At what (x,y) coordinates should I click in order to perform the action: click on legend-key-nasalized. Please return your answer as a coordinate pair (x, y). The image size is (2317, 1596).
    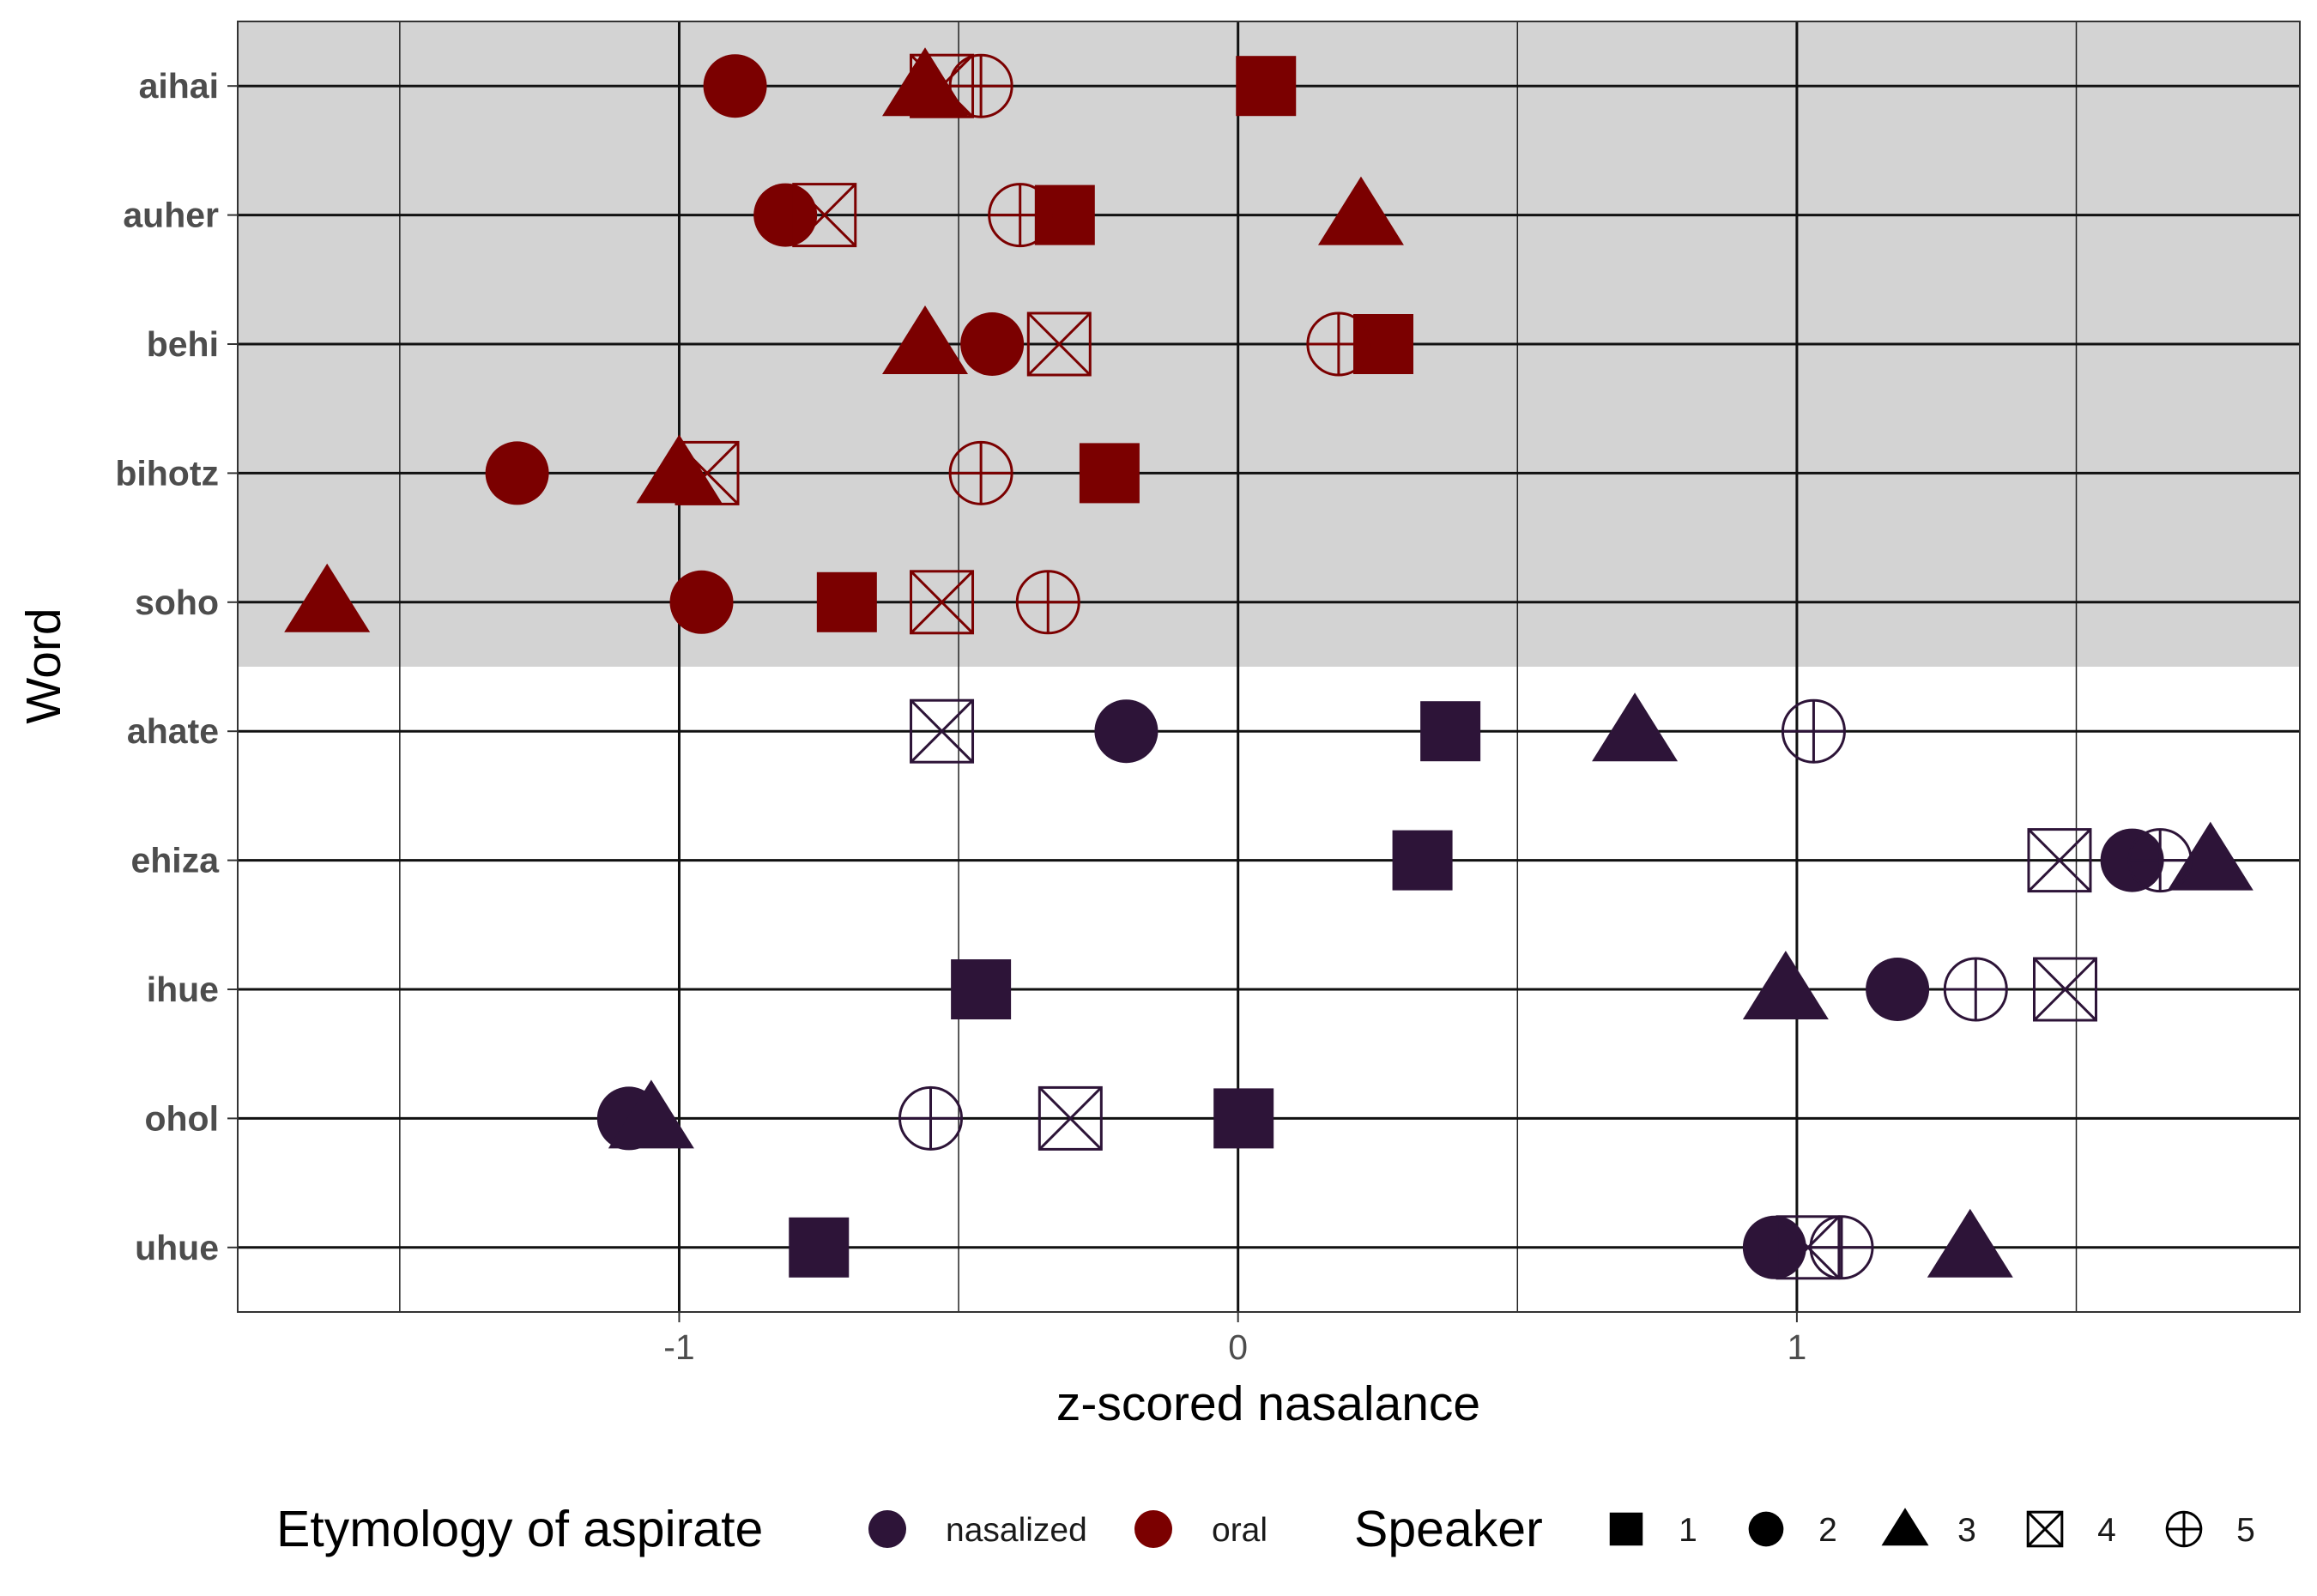
    Looking at the image, I should click on (887, 1529).